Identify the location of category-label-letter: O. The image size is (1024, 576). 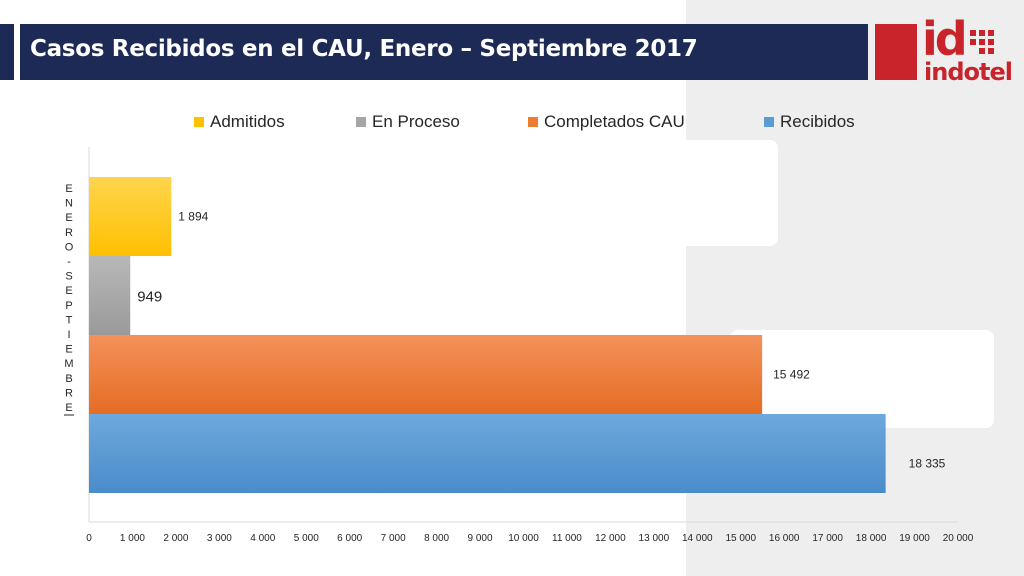
(69, 247).